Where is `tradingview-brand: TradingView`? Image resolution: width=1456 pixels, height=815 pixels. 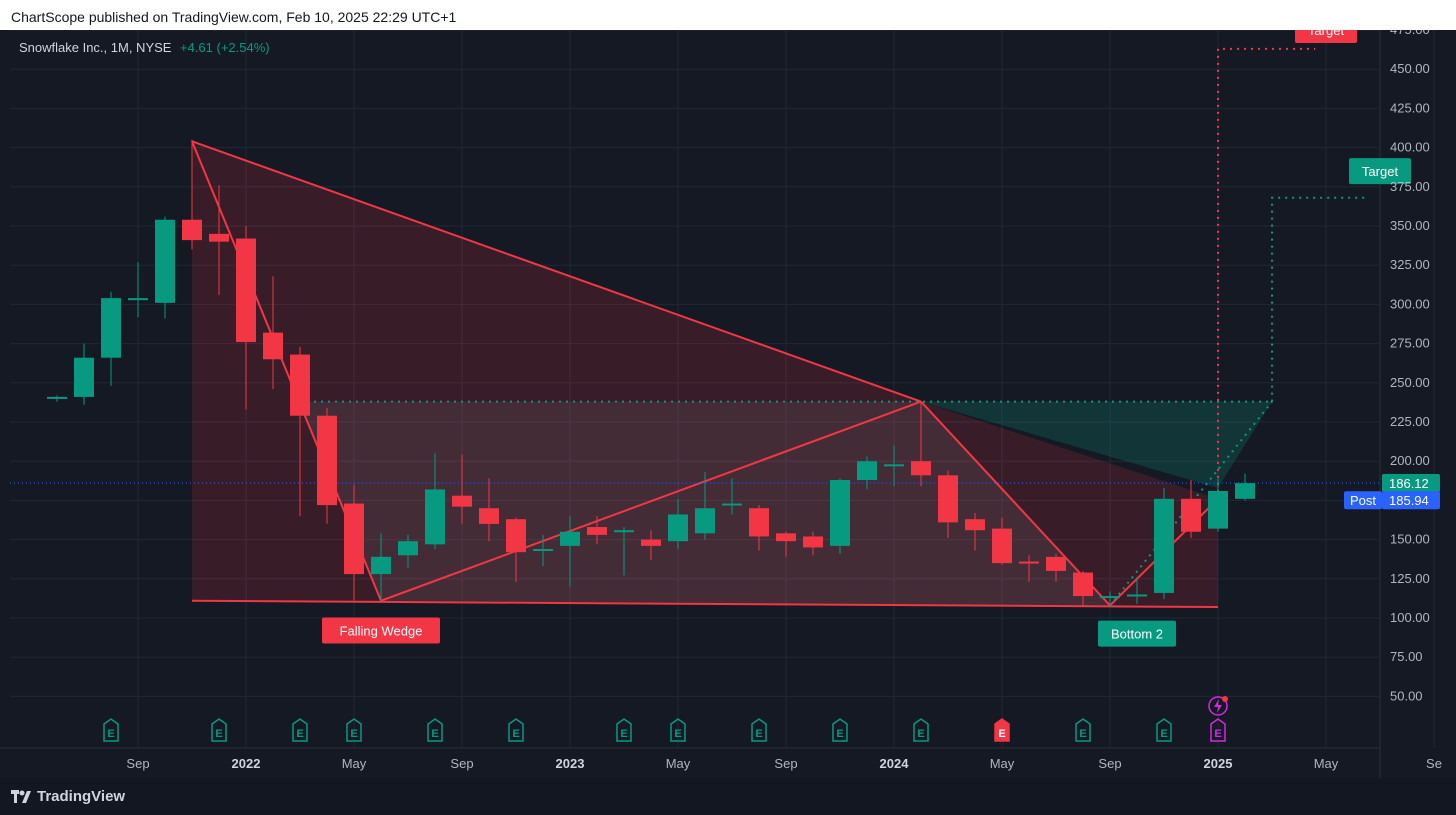
tradingview-brand: TradingView is located at coordinates (68, 796).